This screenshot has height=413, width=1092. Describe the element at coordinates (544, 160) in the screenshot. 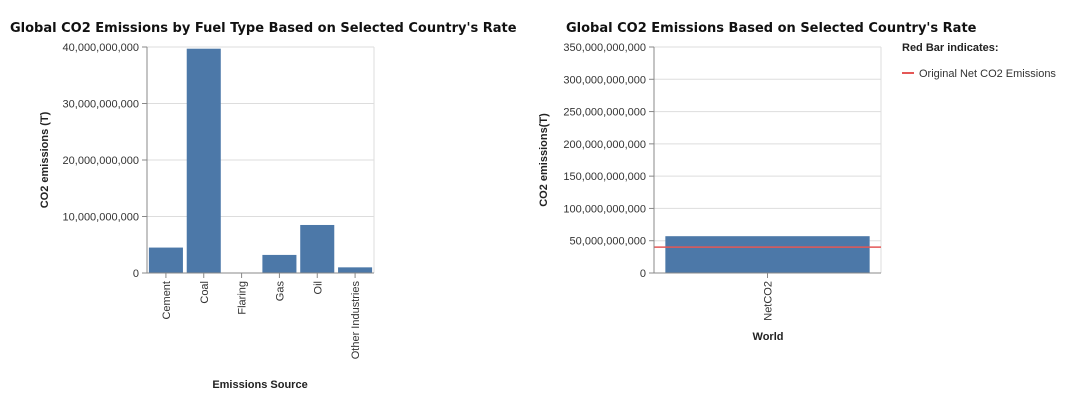

I see `chart2-y-axis-title: CO2 emissions(T)` at that location.